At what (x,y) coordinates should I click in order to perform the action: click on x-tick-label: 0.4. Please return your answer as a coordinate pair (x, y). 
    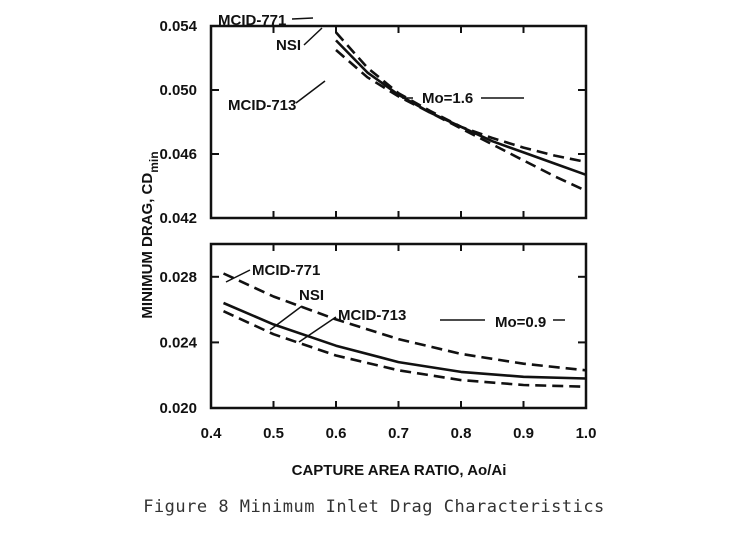
    Looking at the image, I should click on (212, 433).